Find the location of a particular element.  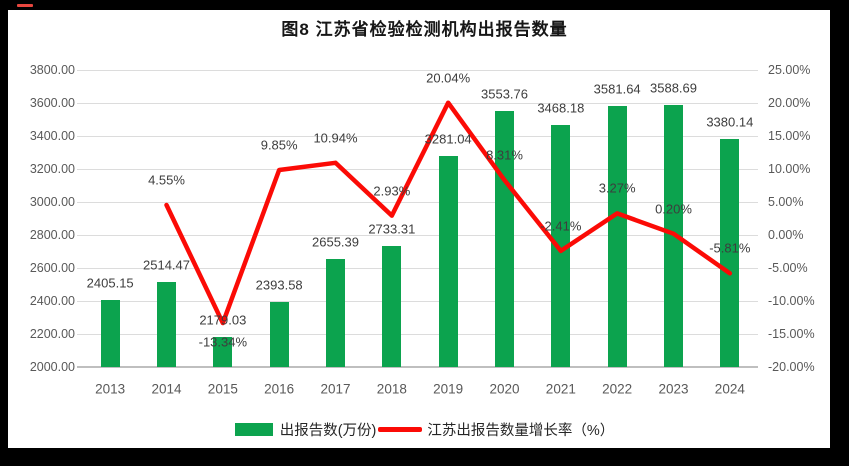

left-axis-tick: 2800.00 is located at coordinates (52, 235).